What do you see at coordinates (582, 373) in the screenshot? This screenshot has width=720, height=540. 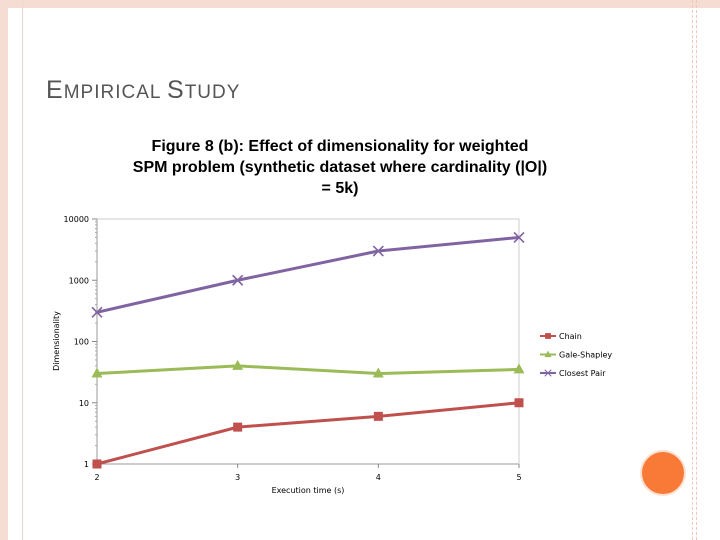 I see `legend-label: Closest Pair` at bounding box center [582, 373].